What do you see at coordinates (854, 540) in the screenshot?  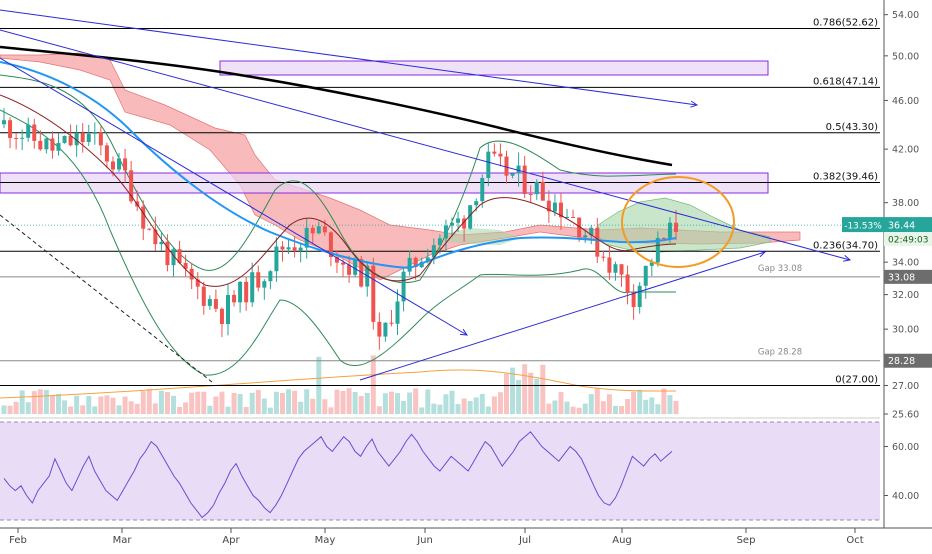 I see `time-tick-label: Oct` at bounding box center [854, 540].